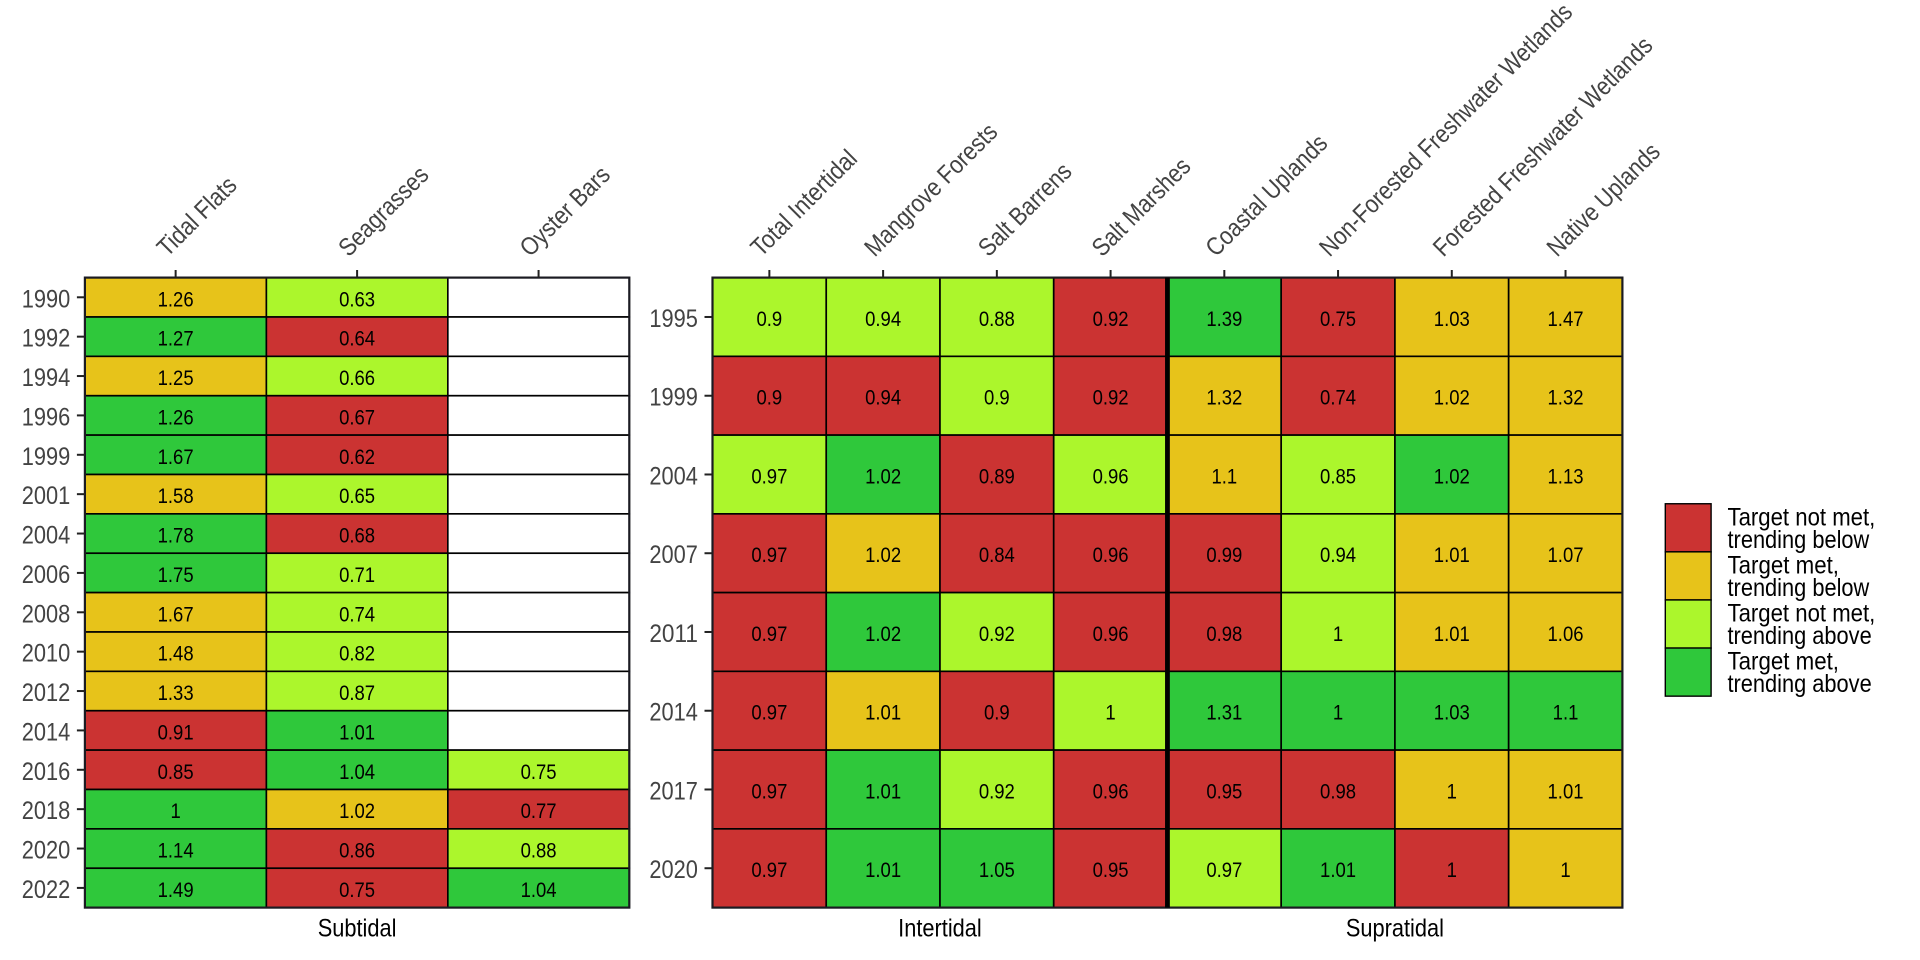 Image resolution: width=1920 pixels, height=960 pixels. What do you see at coordinates (357, 456) in the screenshot?
I see `svg-text: 0.62` at bounding box center [357, 456].